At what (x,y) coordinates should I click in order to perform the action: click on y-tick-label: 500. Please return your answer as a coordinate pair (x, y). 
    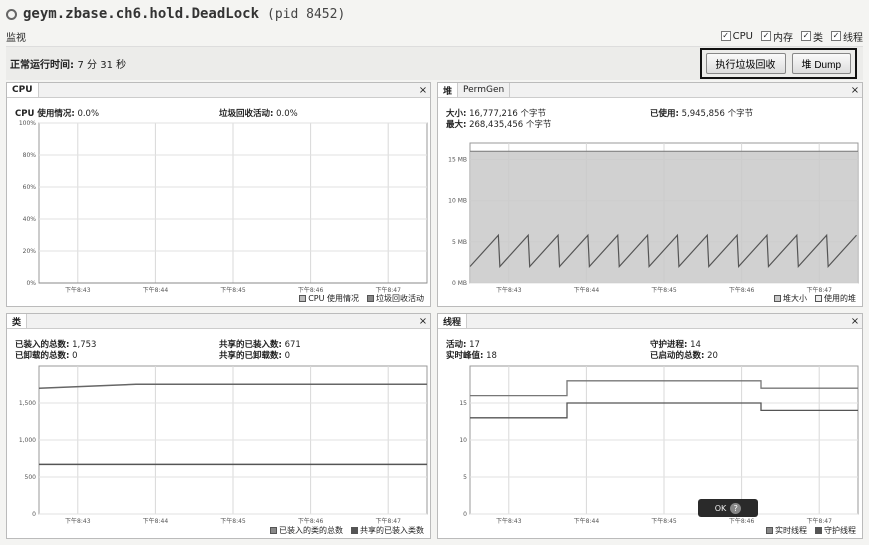
    Looking at the image, I should click on (31, 477).